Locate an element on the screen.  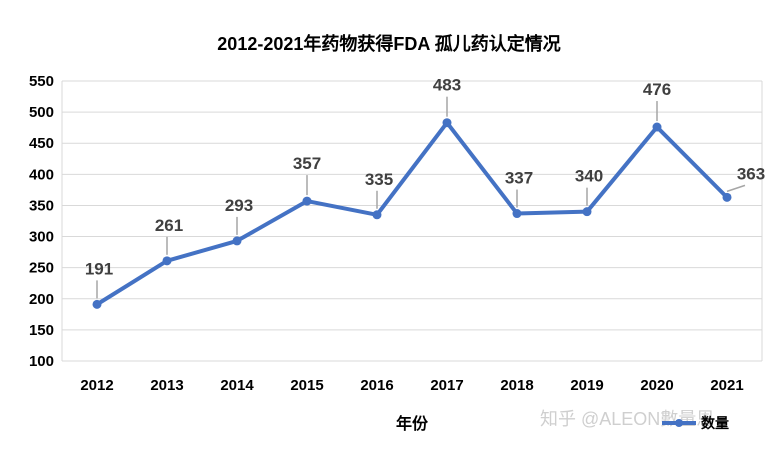
x-tick-label-2020: 2020 is located at coordinates (656, 385).